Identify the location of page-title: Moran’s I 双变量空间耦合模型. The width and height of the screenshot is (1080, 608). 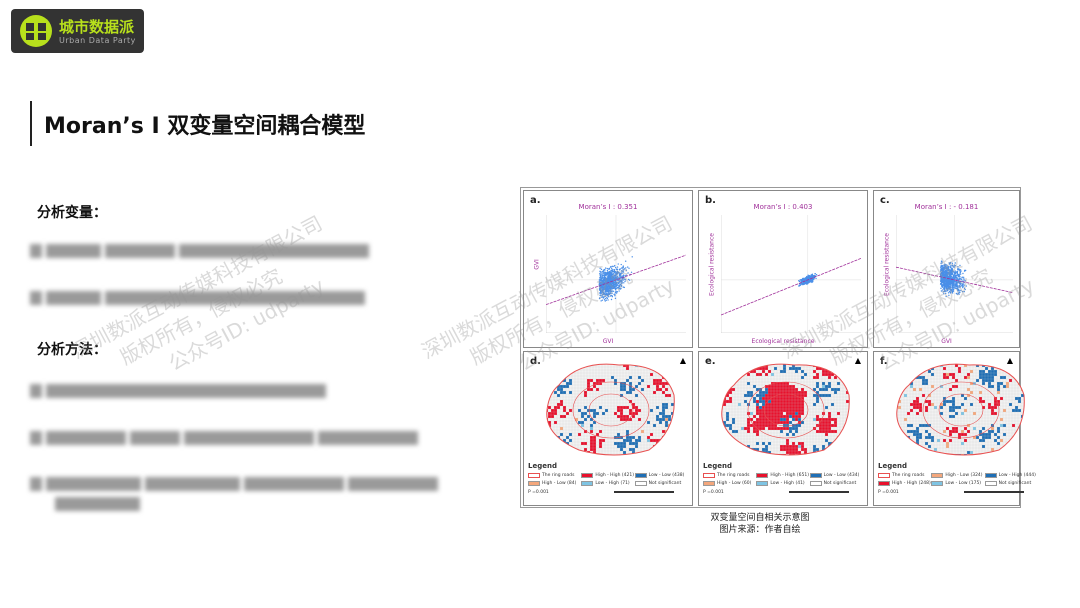
(205, 126).